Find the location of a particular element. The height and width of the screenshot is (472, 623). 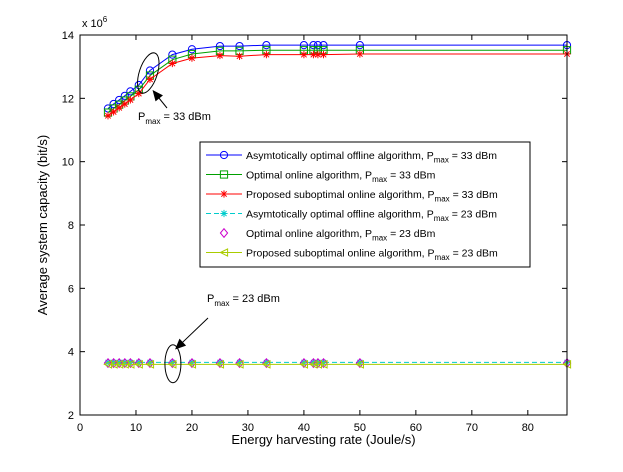

x-axis-title: Energy harvesting rate (Joule/s) is located at coordinates (323, 439).